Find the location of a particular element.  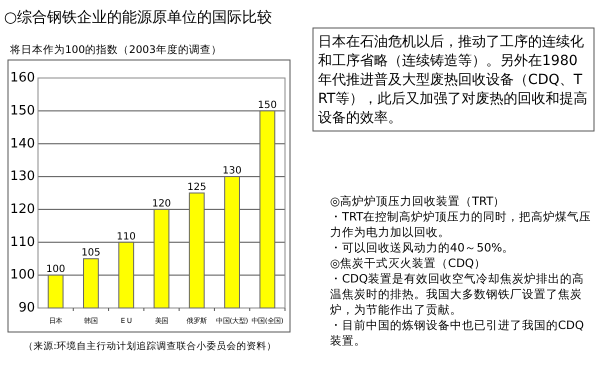

text: ◎焦炭干式灭火装置（CDQ） is located at coordinates (408, 263).